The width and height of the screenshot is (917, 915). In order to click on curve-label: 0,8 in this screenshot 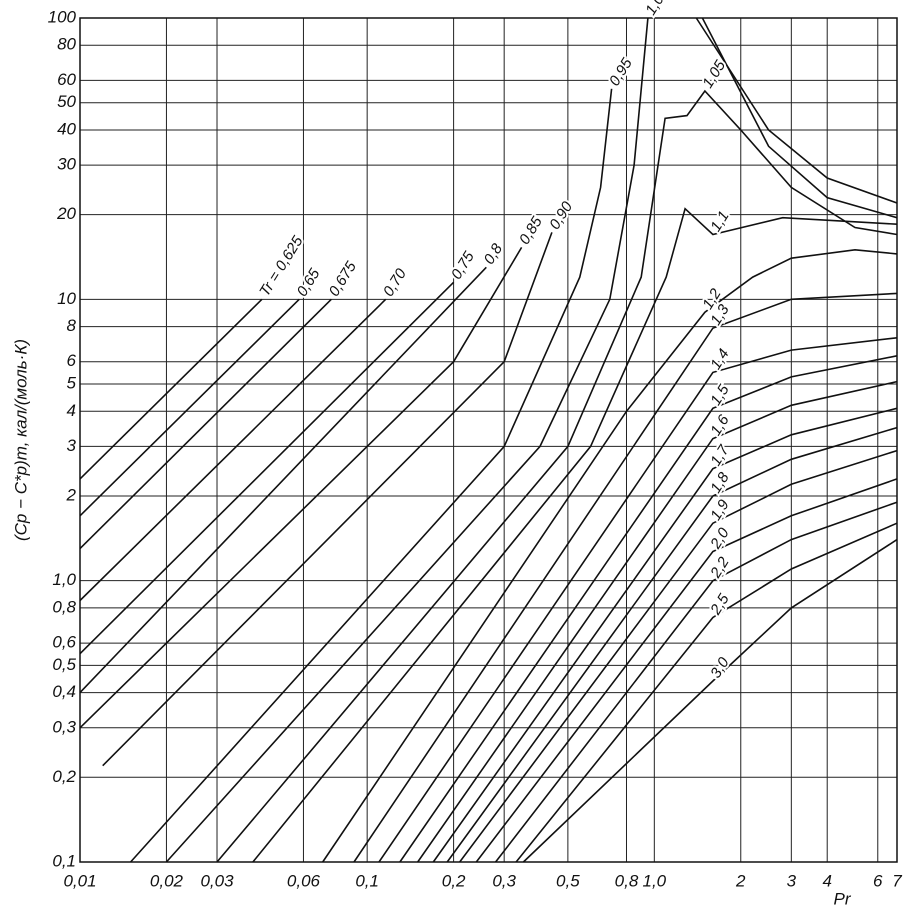, I will do `click(494, 253)`.